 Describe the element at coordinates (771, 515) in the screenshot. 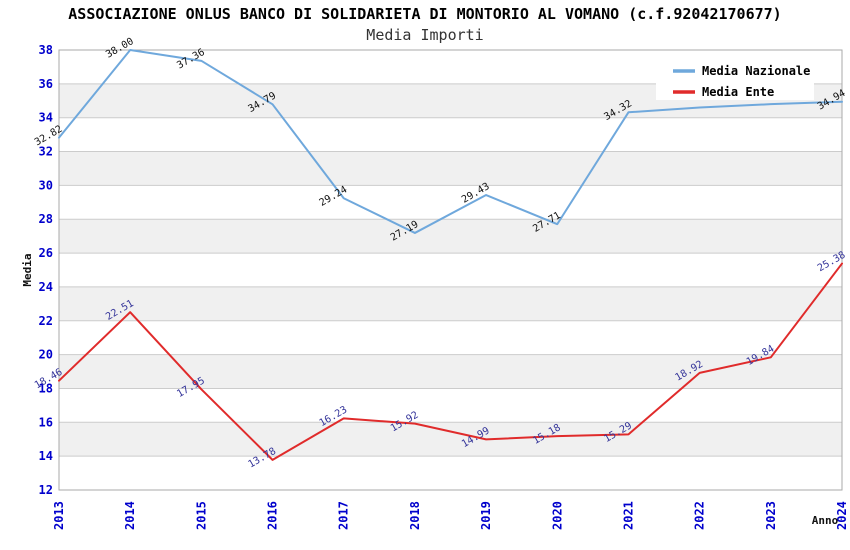

I see `x-tick-label: 2023` at that location.